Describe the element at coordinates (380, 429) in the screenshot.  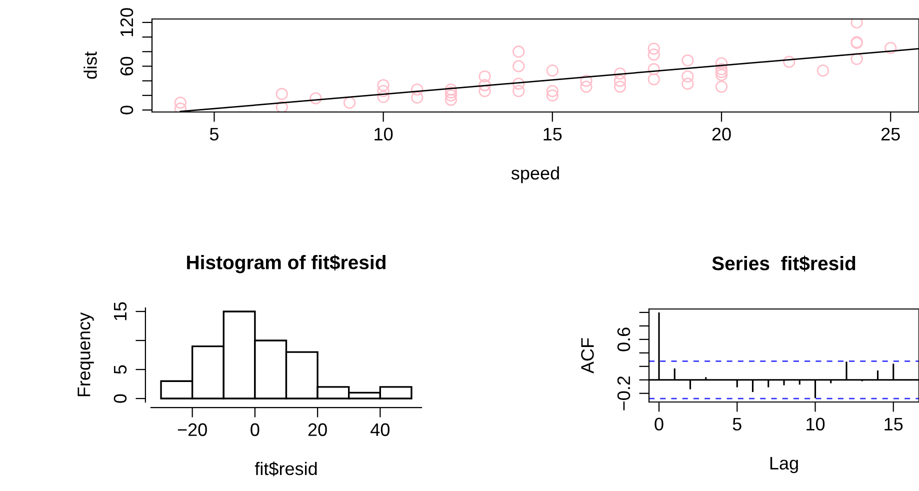
I see `x-tick-label: 40` at that location.